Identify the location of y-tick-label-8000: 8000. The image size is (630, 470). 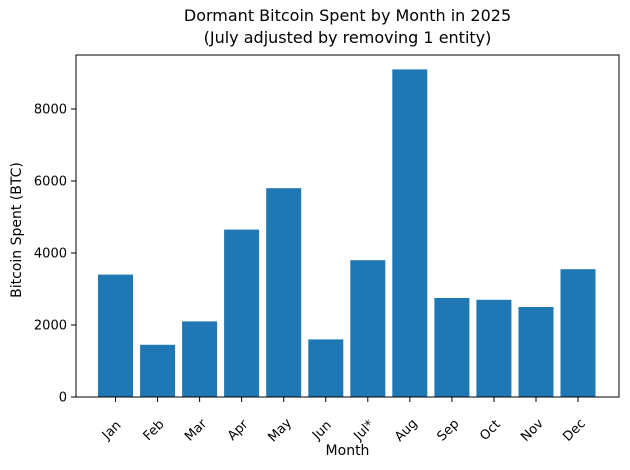
(50, 110).